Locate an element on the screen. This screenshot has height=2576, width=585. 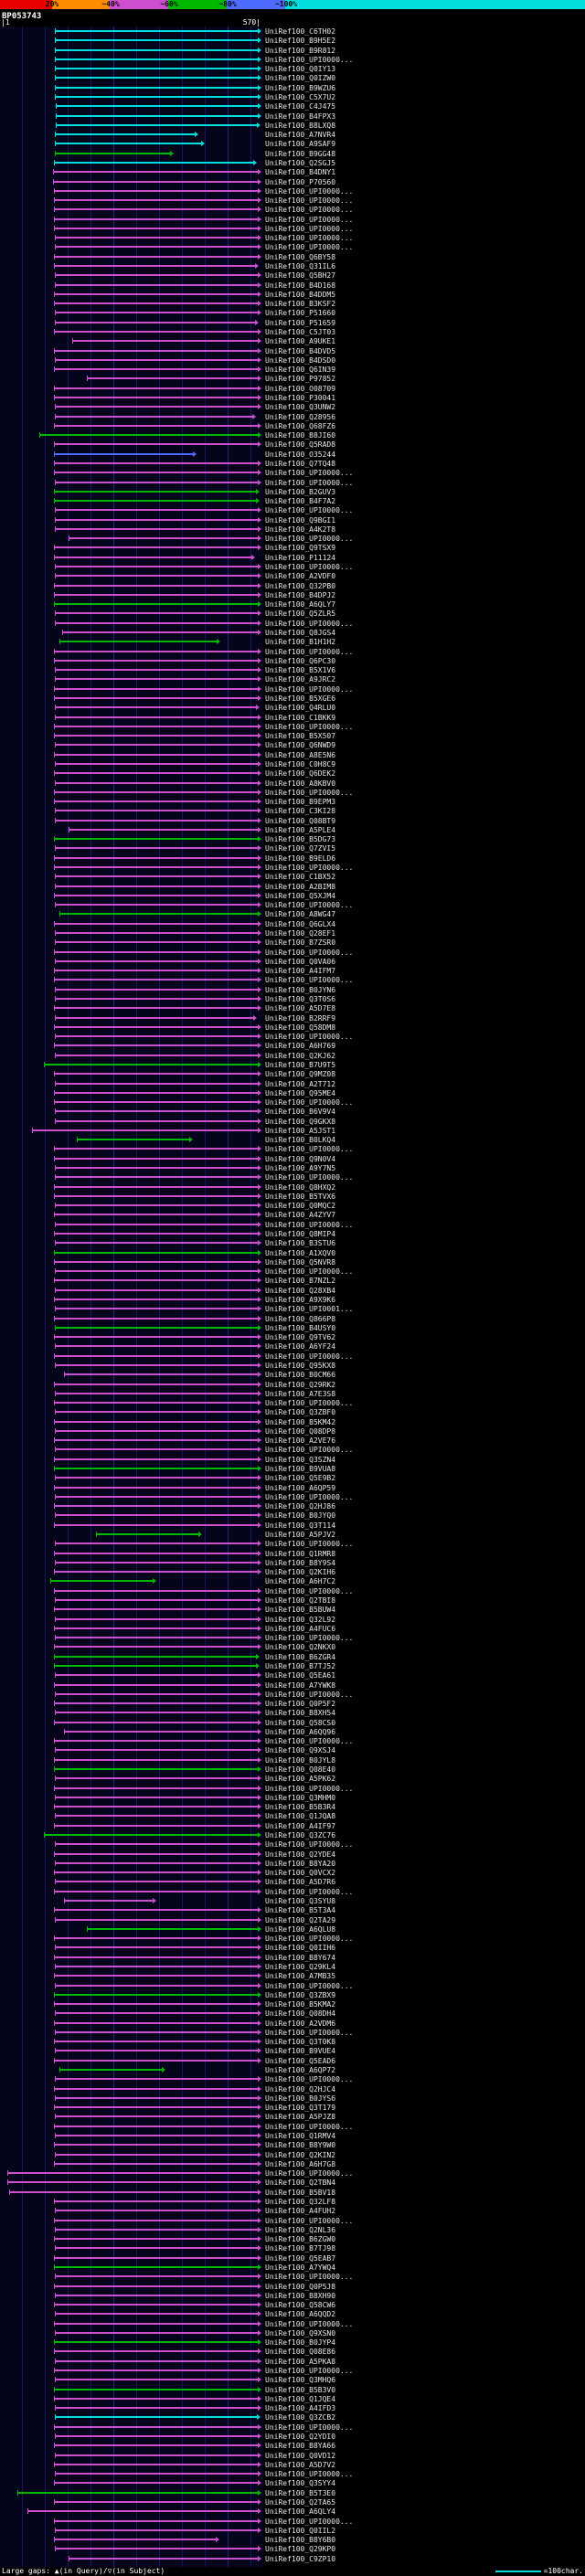
hit-label: UniRef100_B4DPJ2 is located at coordinates (300, 594).